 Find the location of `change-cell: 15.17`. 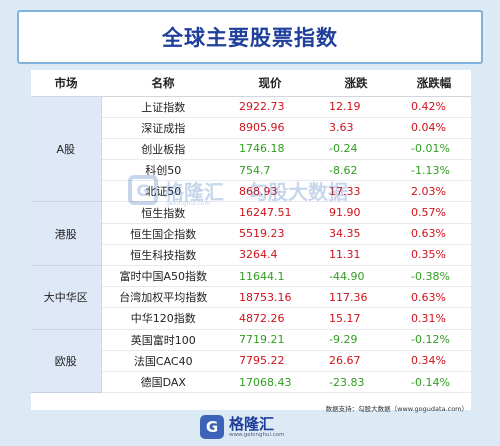

change-cell: 15.17 is located at coordinates (356, 318).